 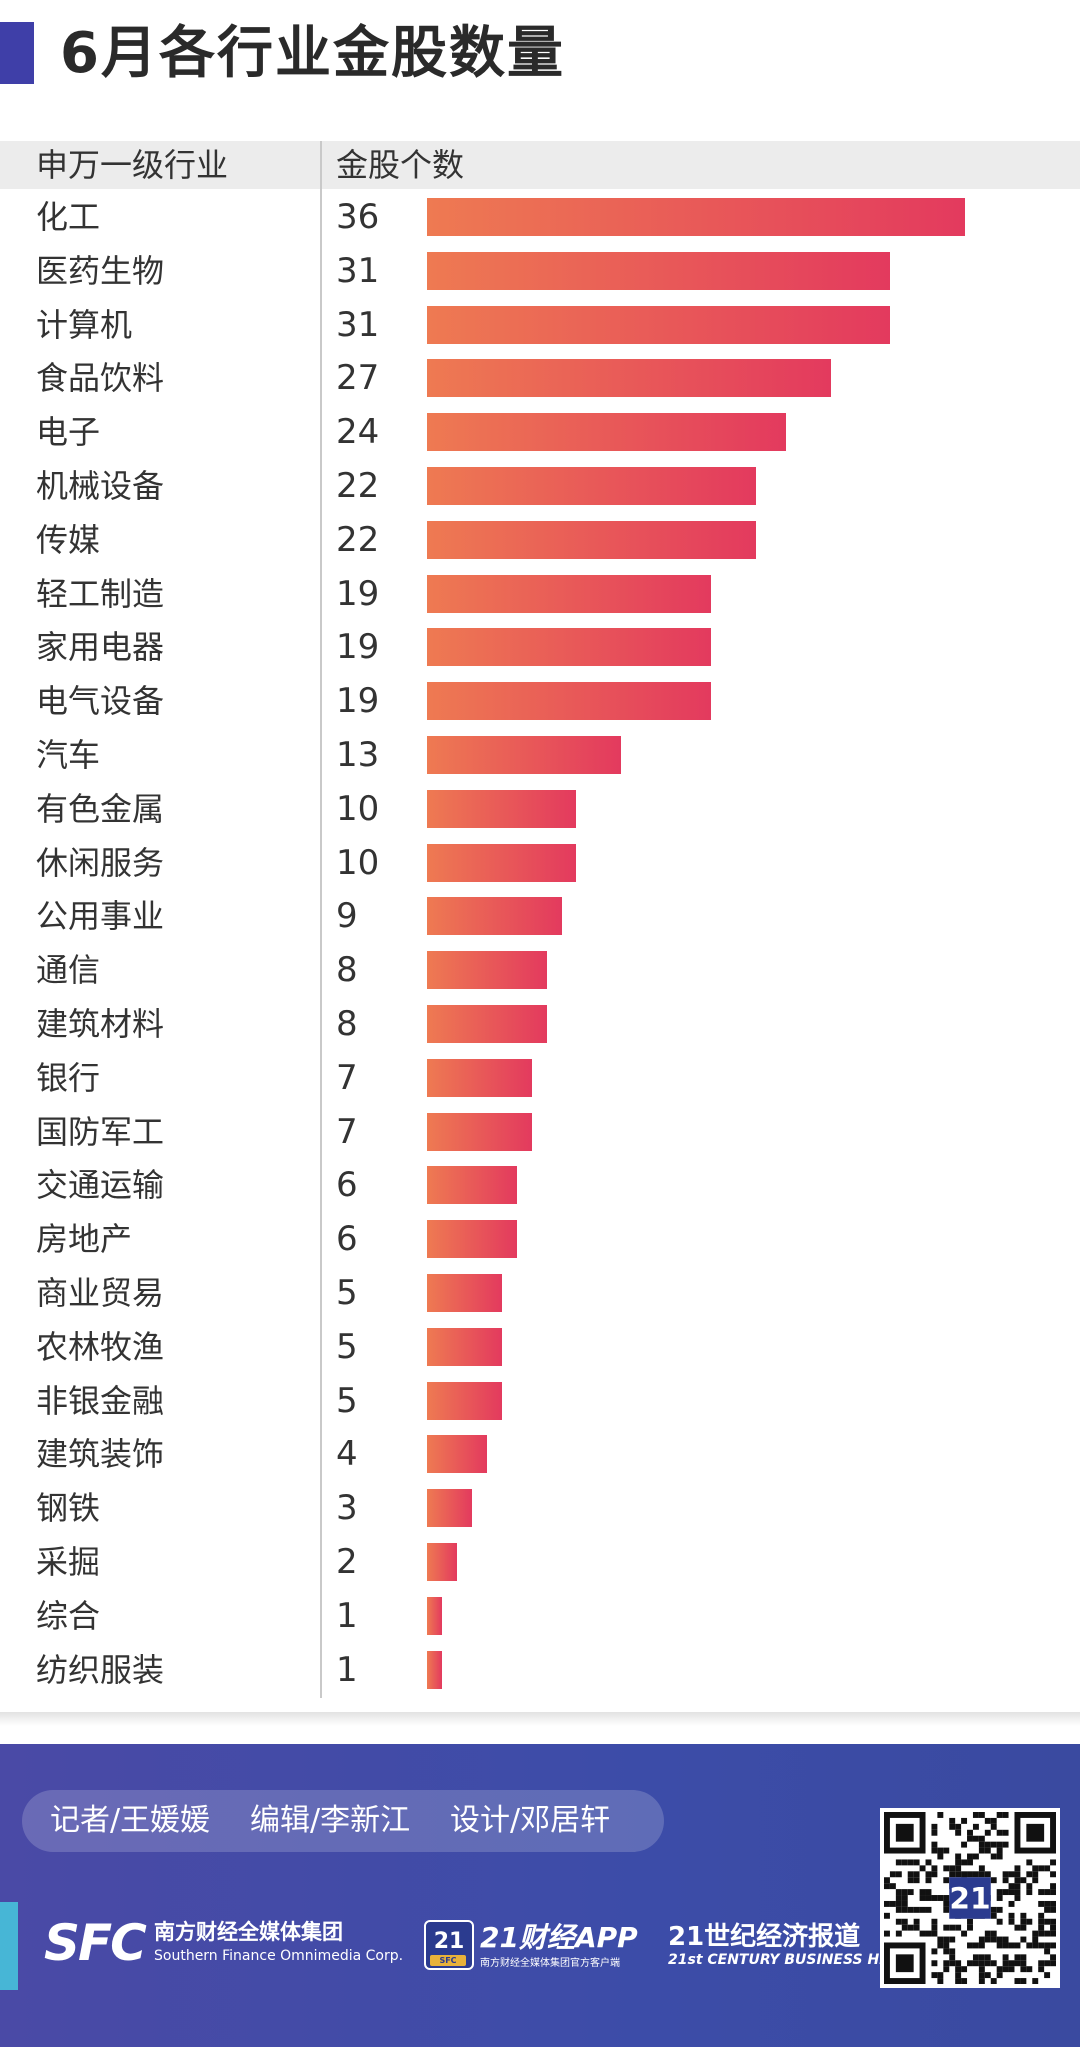 What do you see at coordinates (68, 217) in the screenshot?
I see `category-label: 化工` at bounding box center [68, 217].